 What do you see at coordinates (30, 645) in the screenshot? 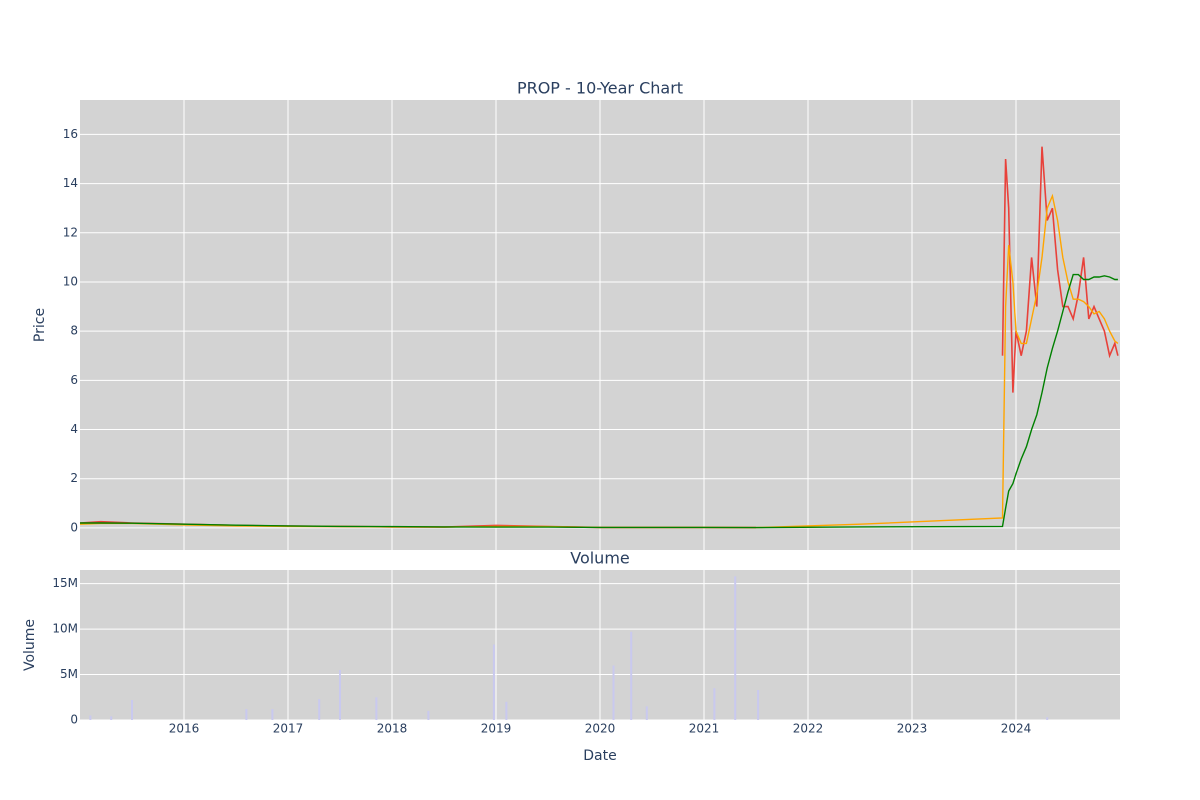
I see `y-axis-title: Volume` at bounding box center [30, 645].